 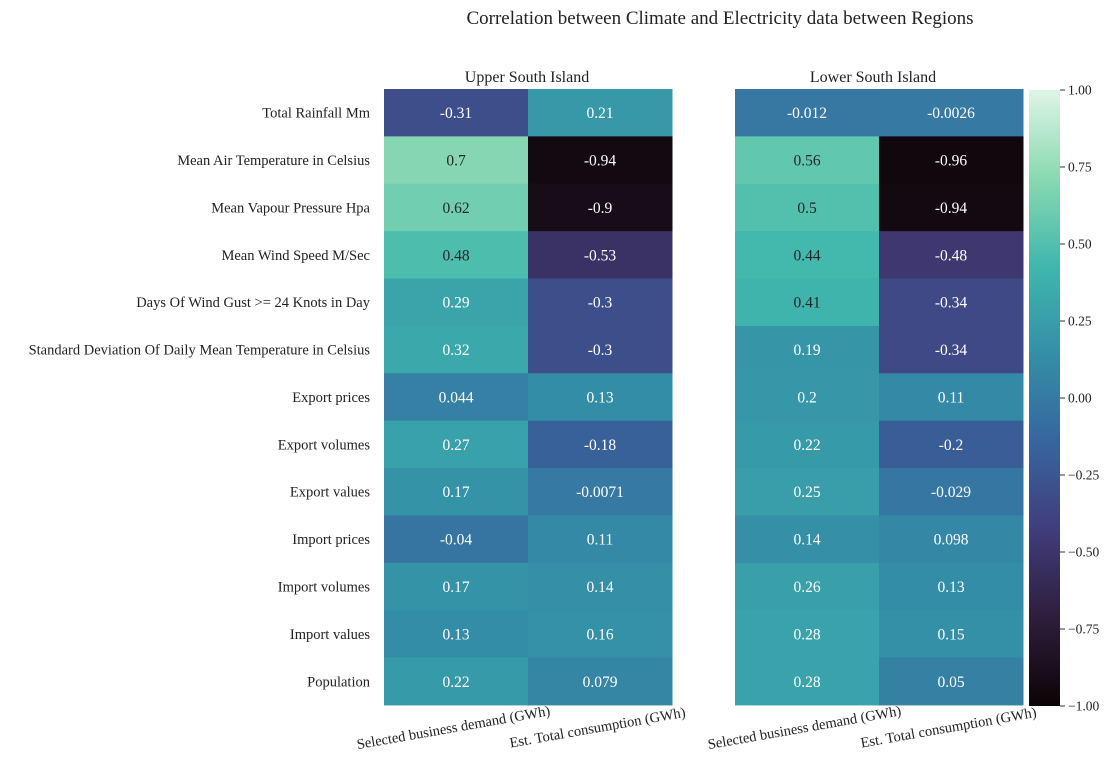 I want to click on cell-value-label: -0.0026, so click(x=951, y=113).